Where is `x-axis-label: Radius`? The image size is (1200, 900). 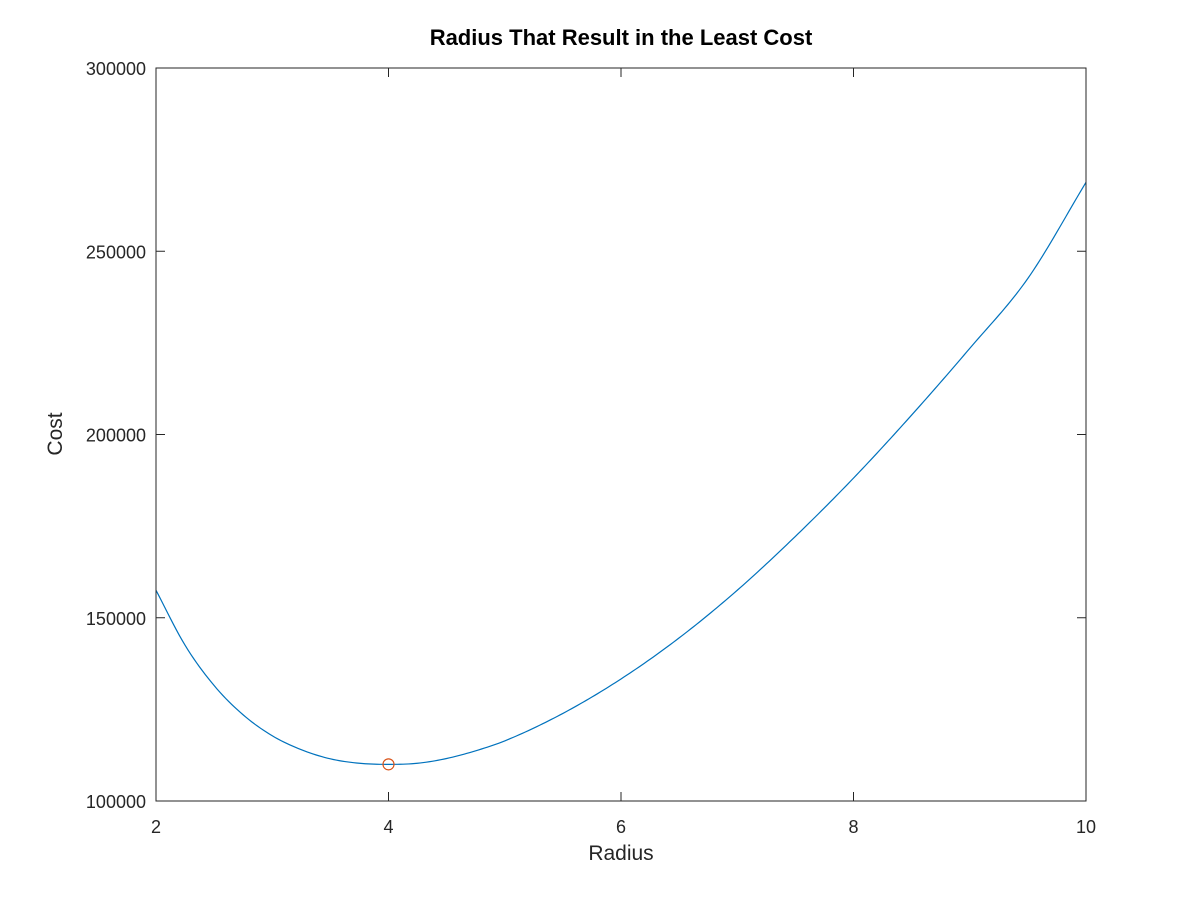 x-axis-label: Radius is located at coordinates (620, 853).